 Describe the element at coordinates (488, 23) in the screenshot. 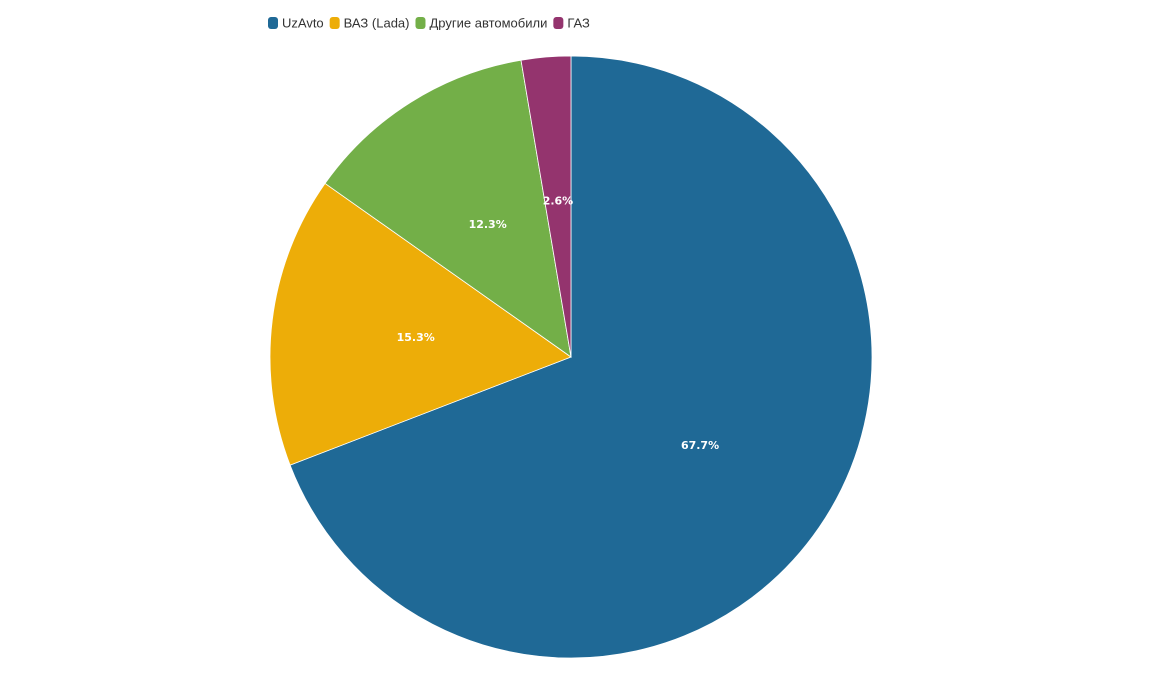

I see `legend-label: Другие автомобили` at that location.